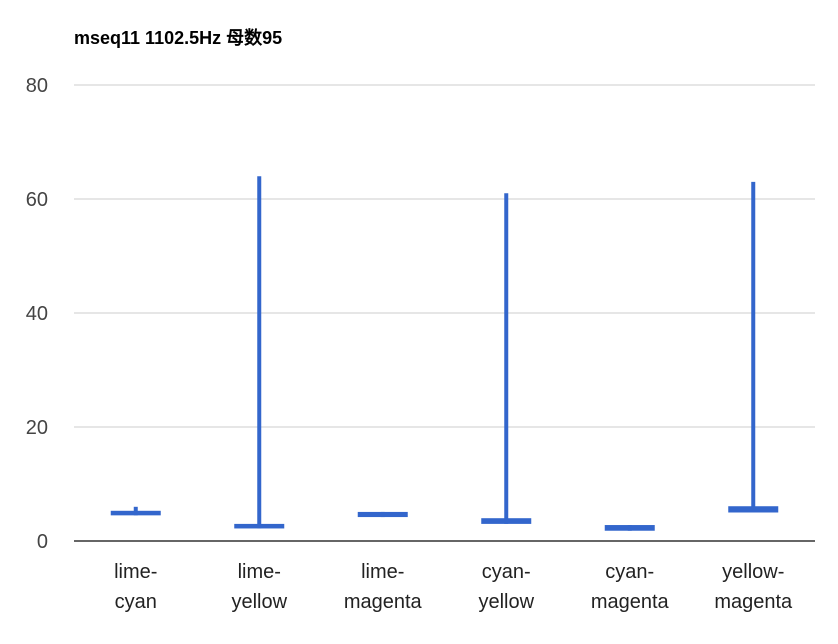  I want to click on x-category-label: lime-yellow, so click(259, 587).